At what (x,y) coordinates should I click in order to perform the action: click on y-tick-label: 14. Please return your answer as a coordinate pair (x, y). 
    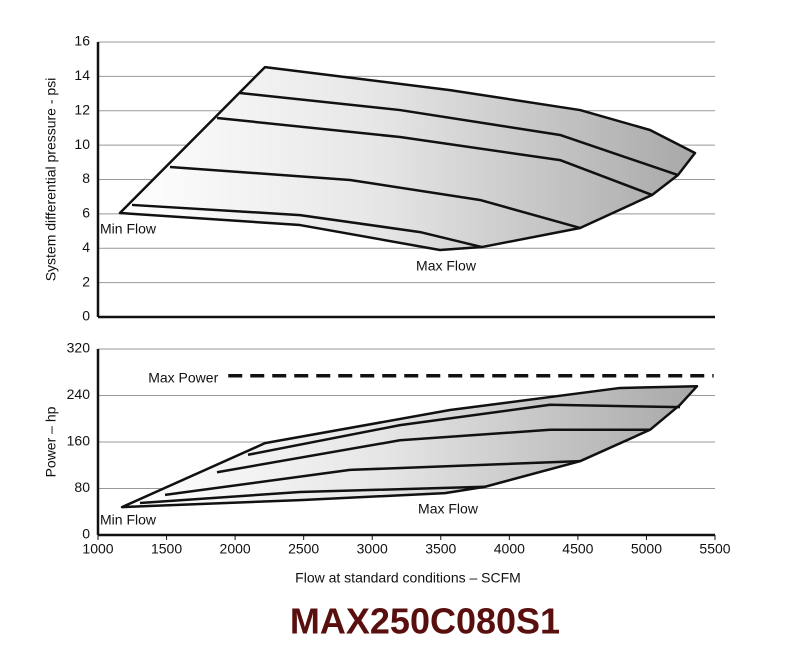
    Looking at the image, I should click on (82, 75).